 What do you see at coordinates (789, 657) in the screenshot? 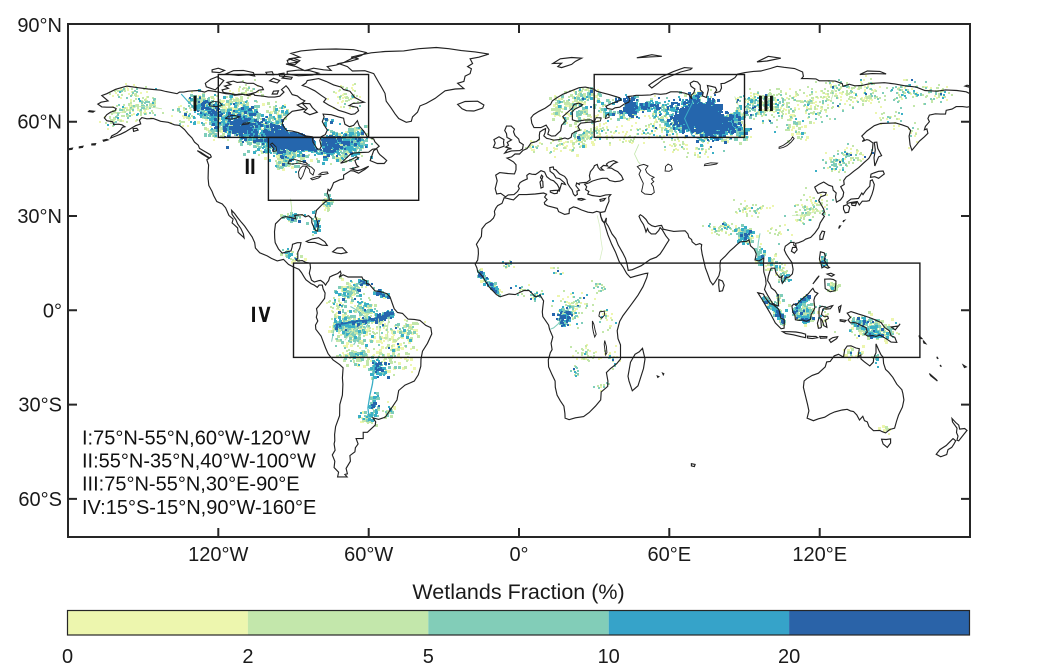
I see `svg-text: 20` at bounding box center [789, 657].